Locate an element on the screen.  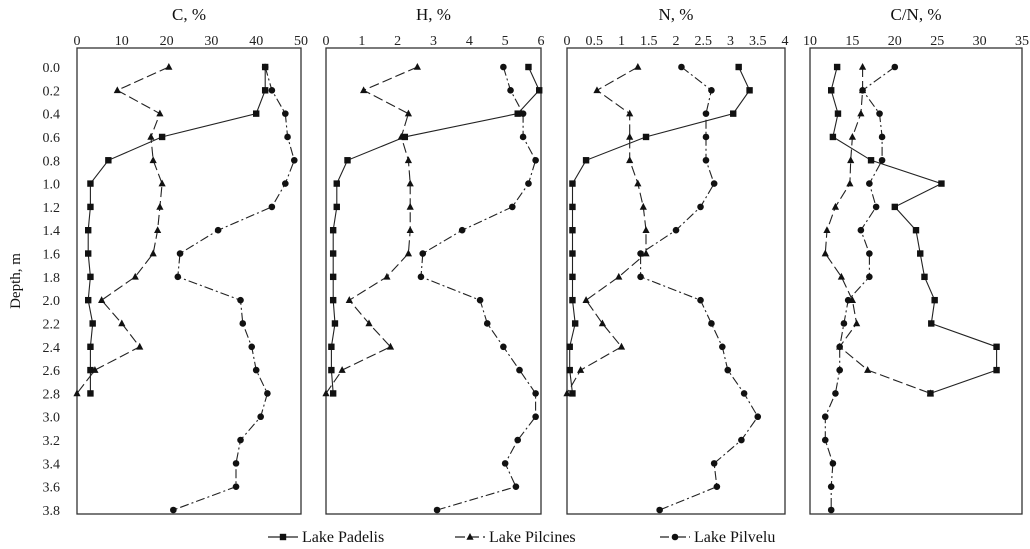
series-square is located at coordinates (177, 230).